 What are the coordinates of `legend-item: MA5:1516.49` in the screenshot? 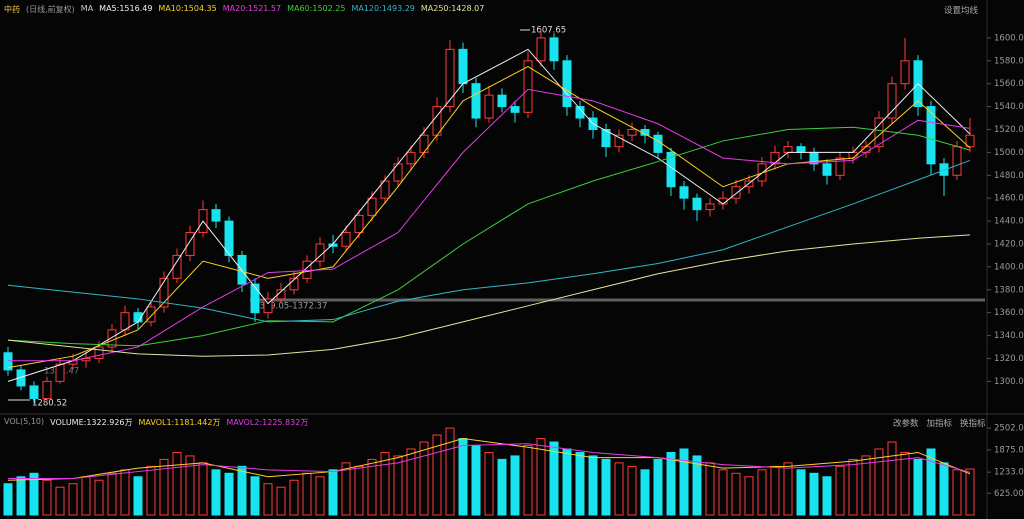 It's located at (126, 8).